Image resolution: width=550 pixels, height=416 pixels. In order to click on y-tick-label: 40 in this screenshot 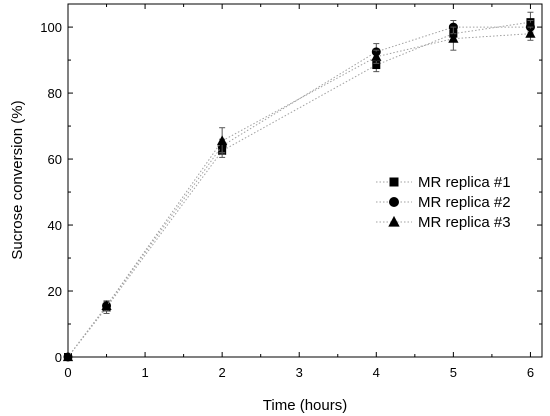, I will do `click(55, 225)`.